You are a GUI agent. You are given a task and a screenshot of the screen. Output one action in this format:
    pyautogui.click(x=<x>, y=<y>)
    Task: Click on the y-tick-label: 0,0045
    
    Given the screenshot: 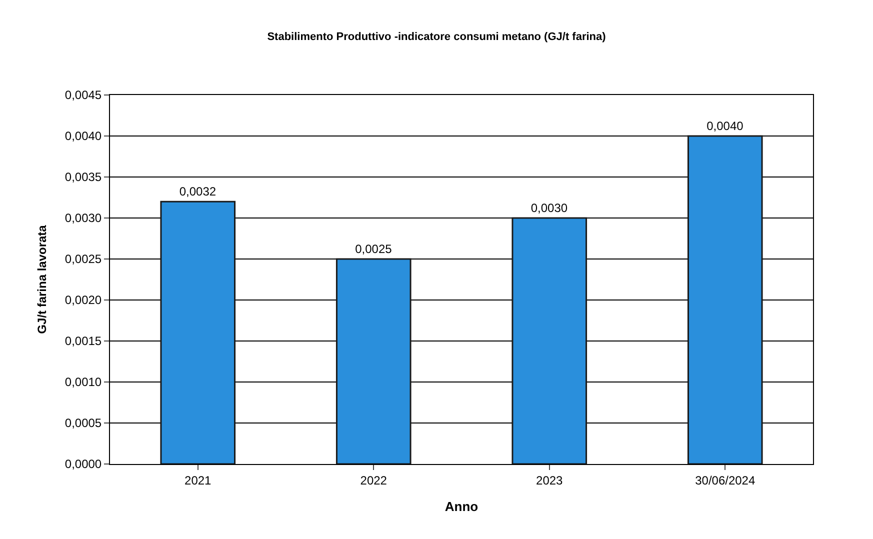 What is the action you would take?
    pyautogui.click(x=83, y=95)
    